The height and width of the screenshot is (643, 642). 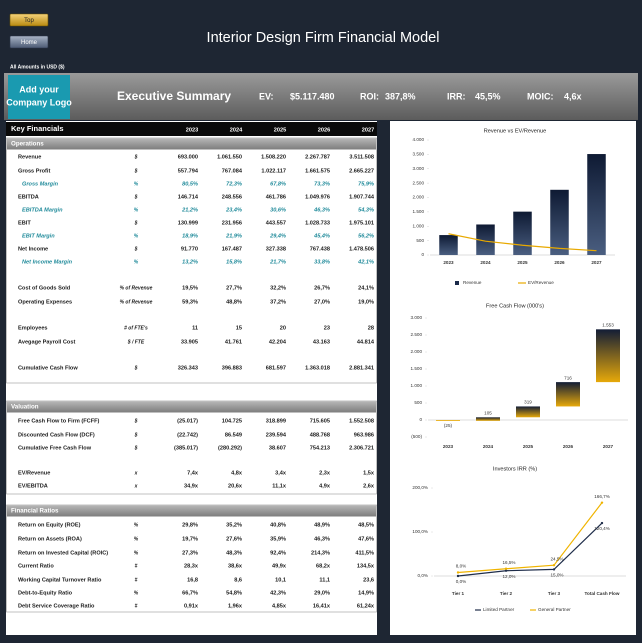 I want to click on row-value: 34,9x, so click(x=191, y=486).